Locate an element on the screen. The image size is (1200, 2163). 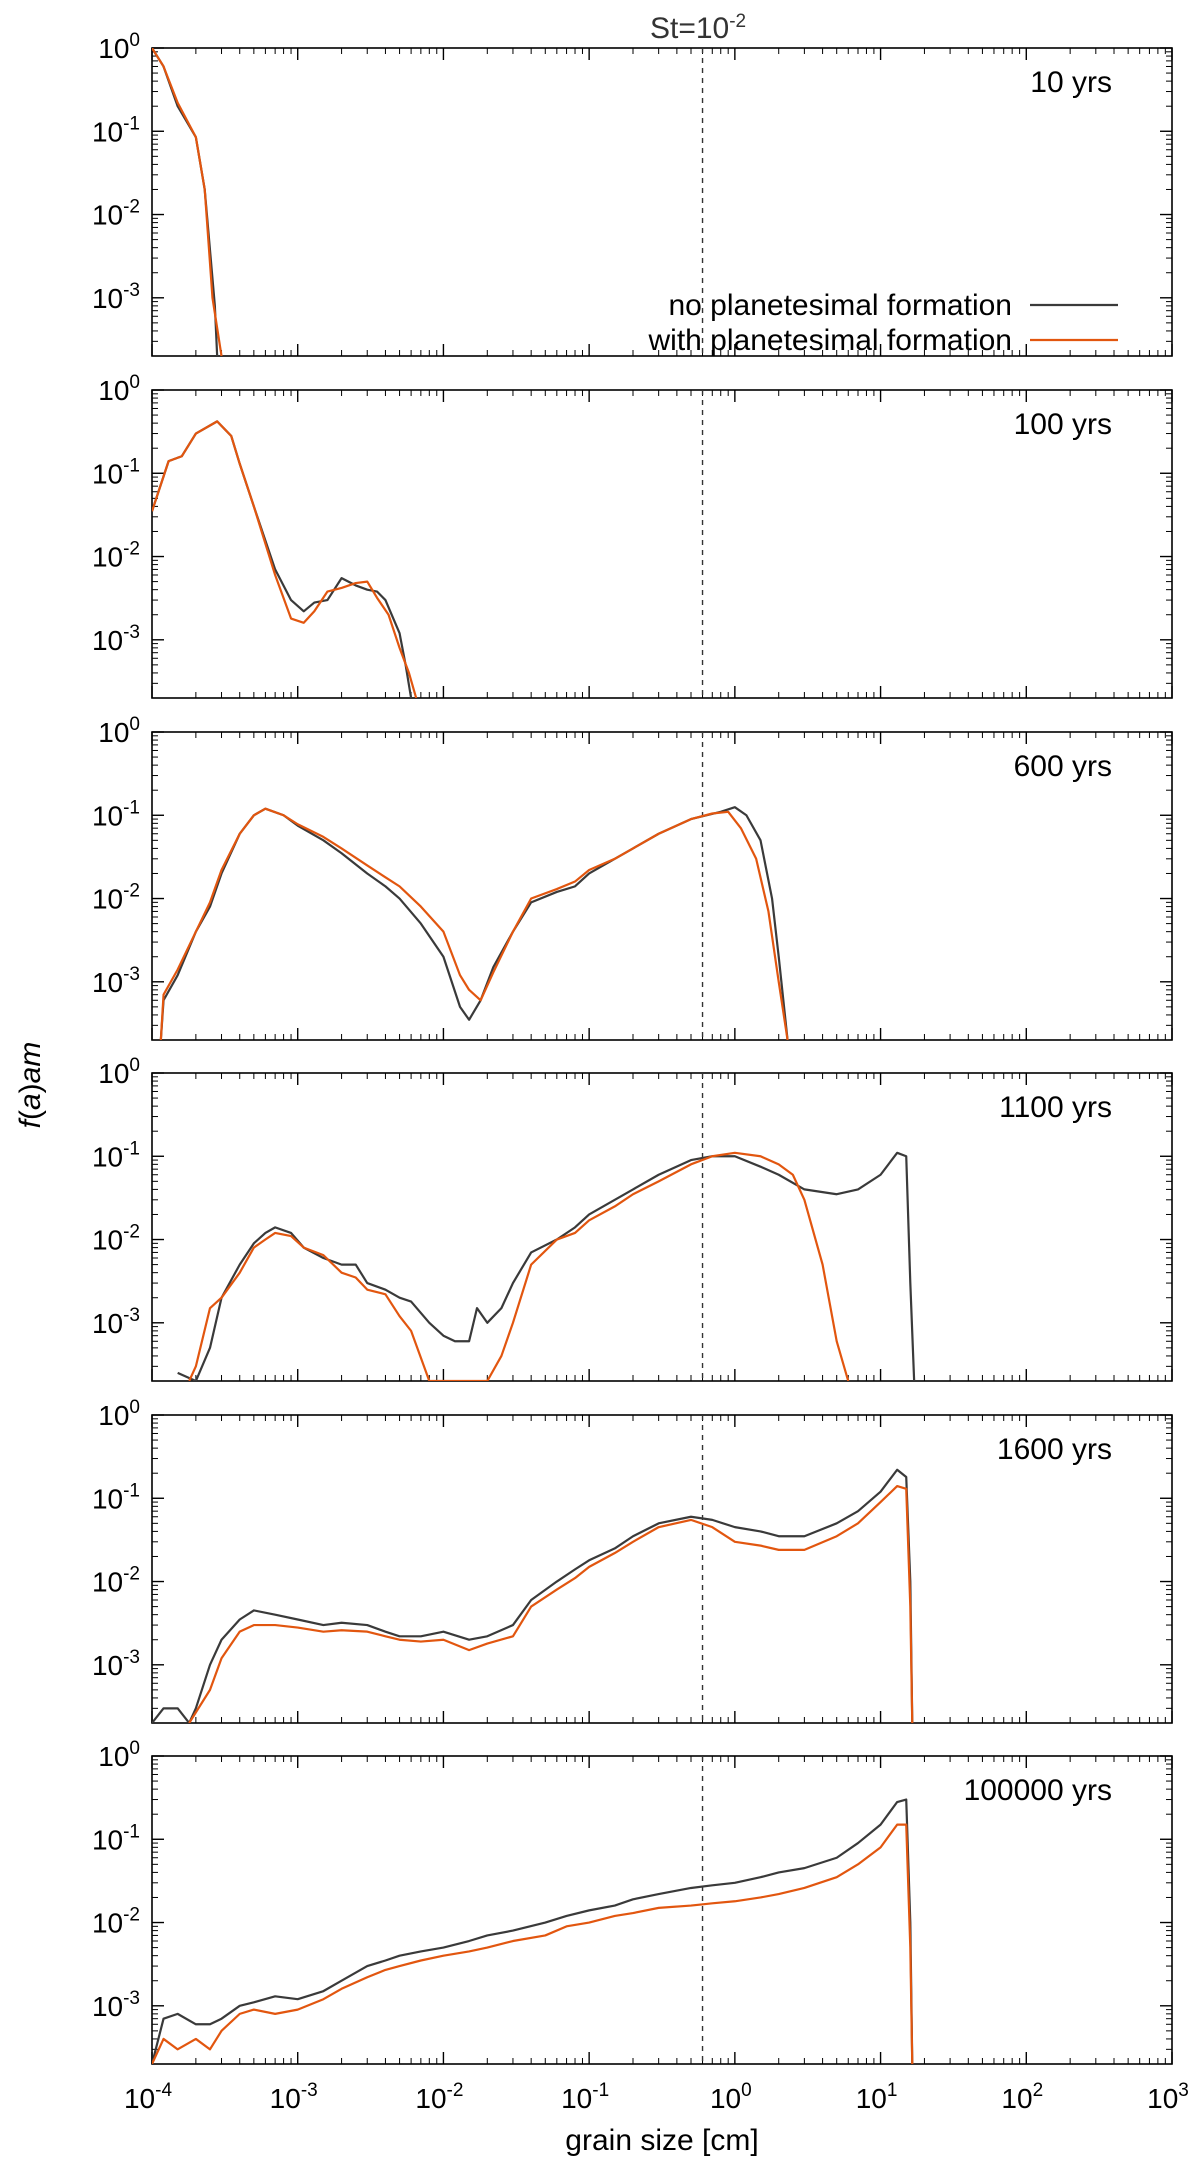
y-axis-label: f(a)am is located at coordinates (30, 1085).